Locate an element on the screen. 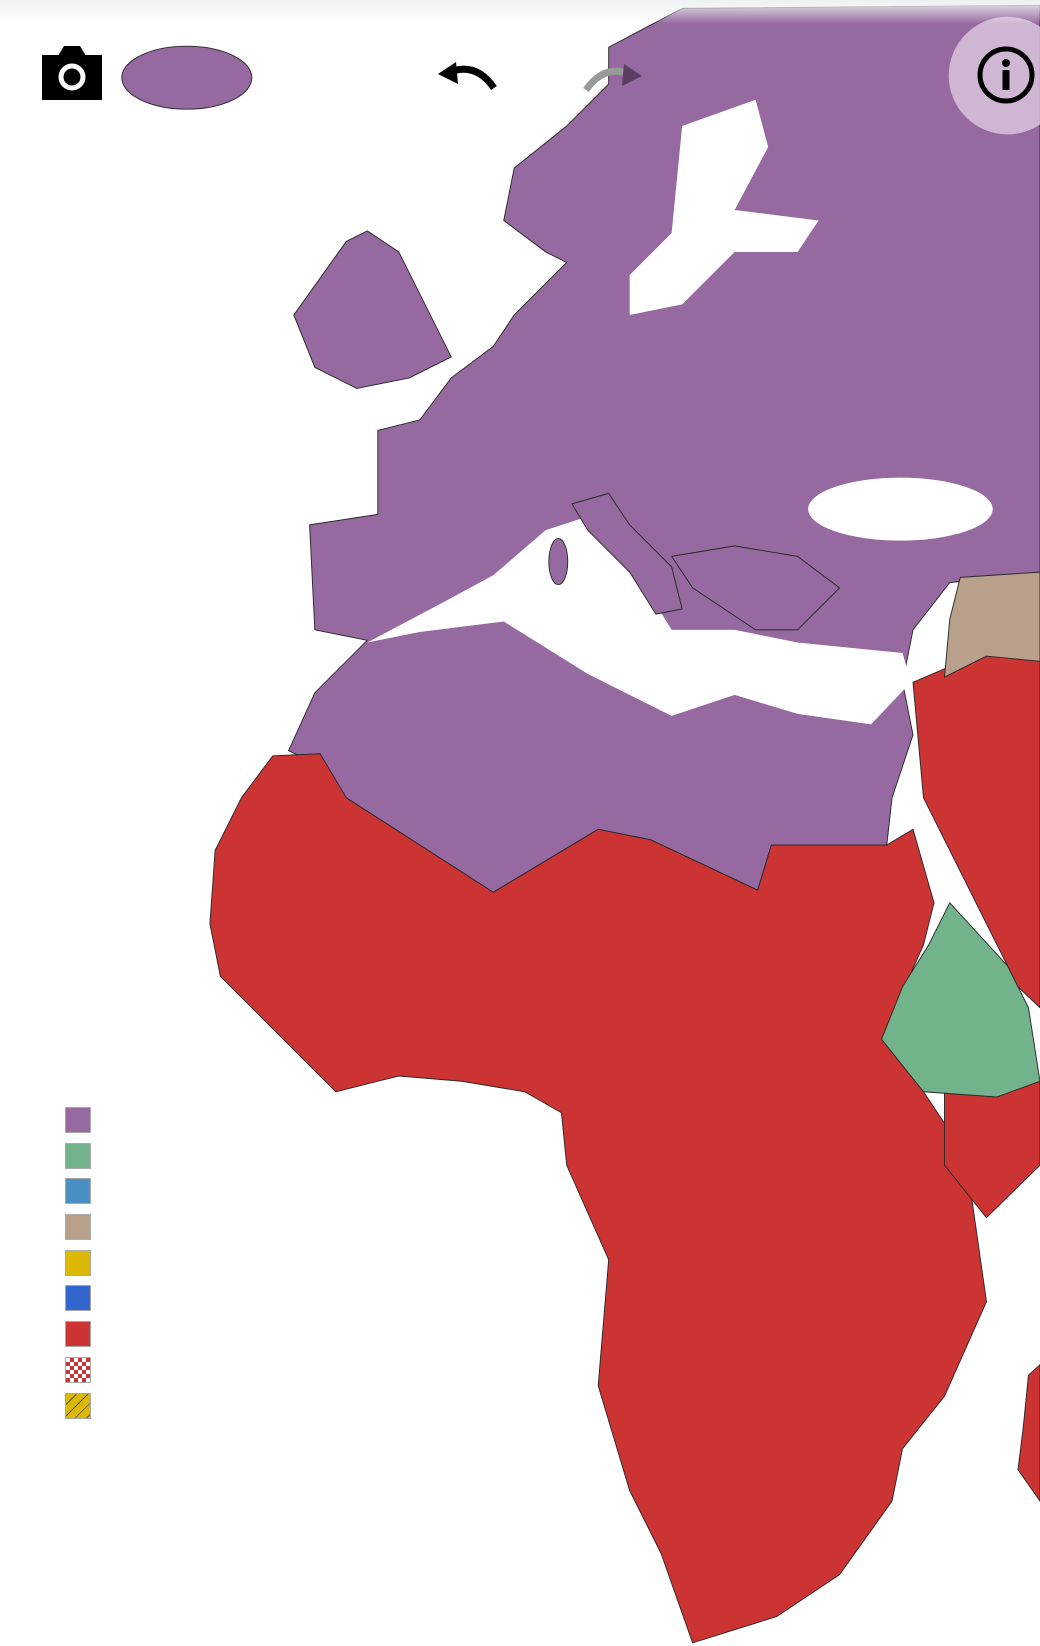  region-iceland is located at coordinates (187, 77).